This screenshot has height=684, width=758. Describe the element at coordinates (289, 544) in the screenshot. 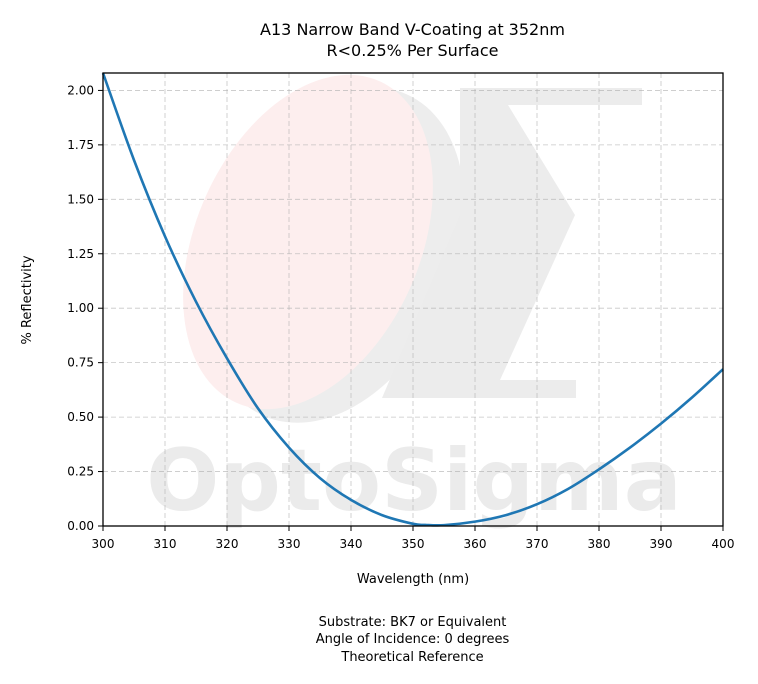

I see `x-tick-label: 330` at that location.